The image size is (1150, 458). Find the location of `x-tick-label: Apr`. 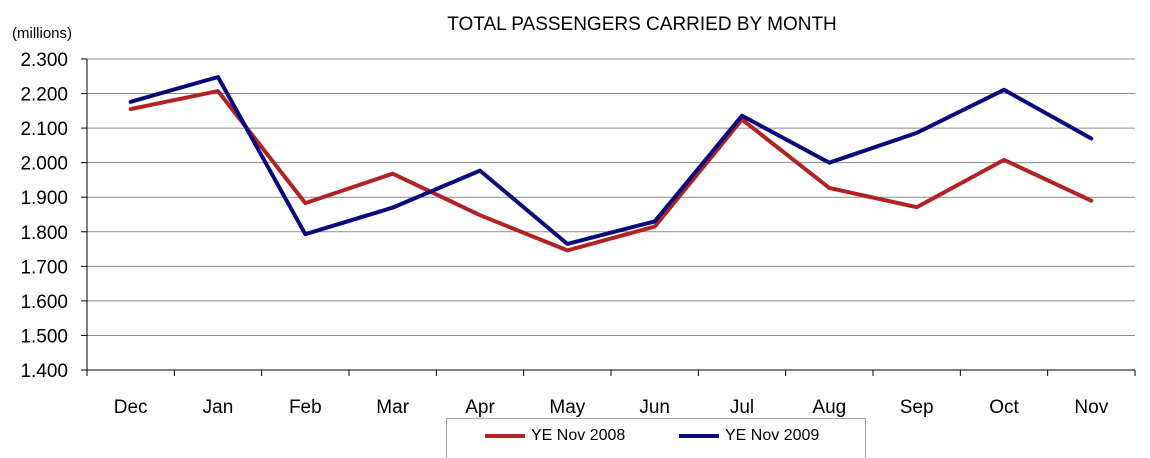

x-tick-label: Apr is located at coordinates (480, 407).